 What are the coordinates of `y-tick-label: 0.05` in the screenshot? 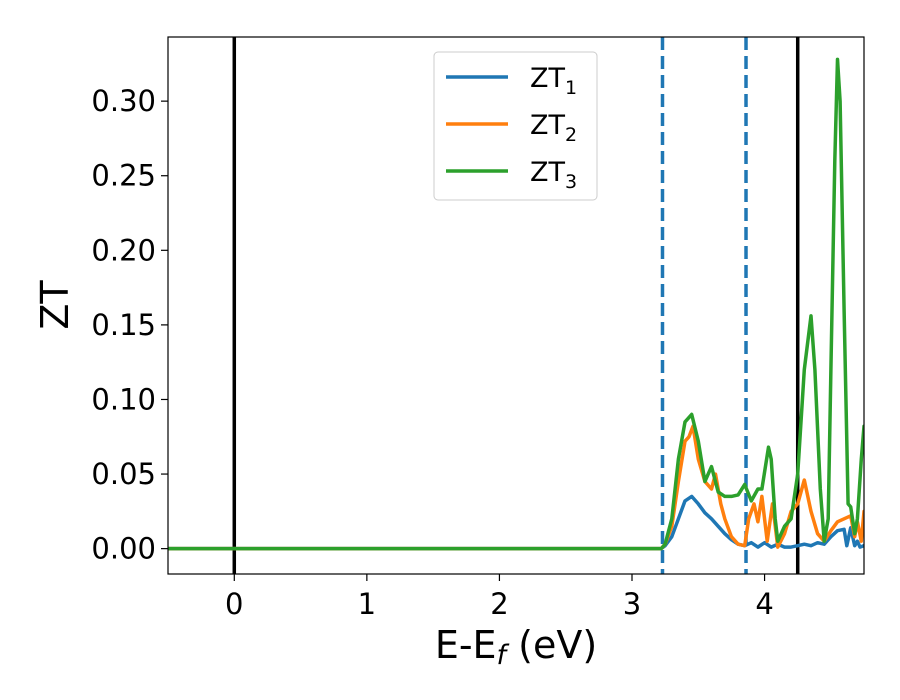 It's located at (123, 474).